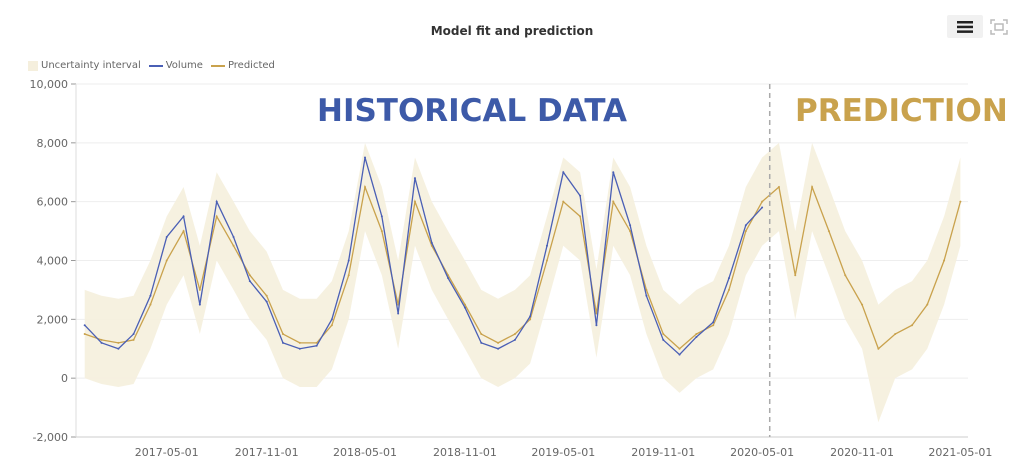 This screenshot has height=476, width=1024. Describe the element at coordinates (563, 452) in the screenshot. I see `x-tick-label: 2019-05-01` at that location.